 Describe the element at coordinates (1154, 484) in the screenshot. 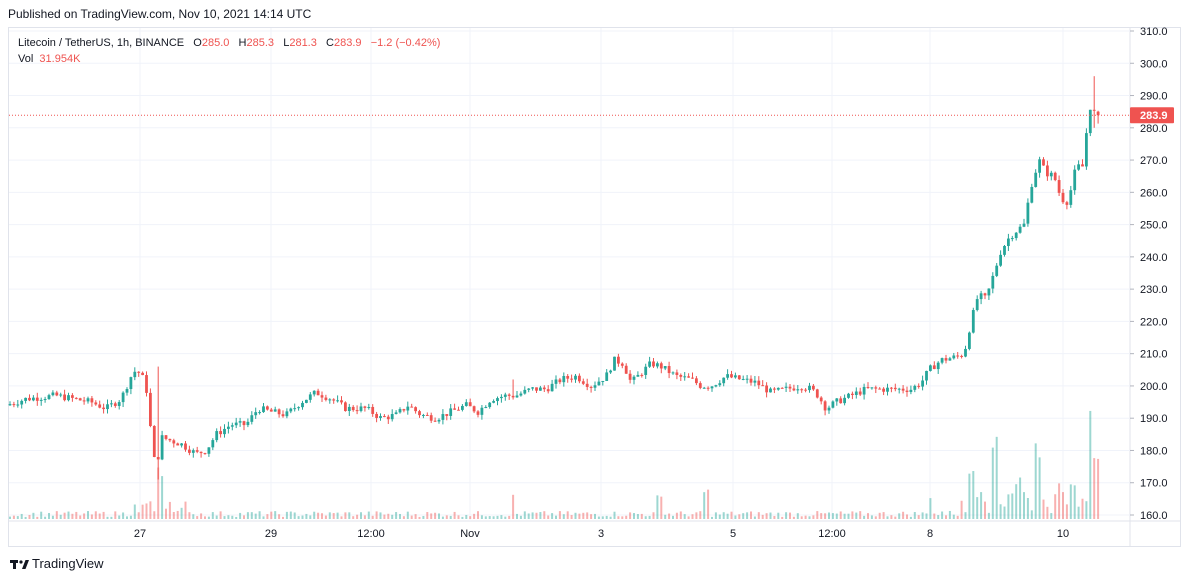

I see `y-tick-label: 170.0` at that location.